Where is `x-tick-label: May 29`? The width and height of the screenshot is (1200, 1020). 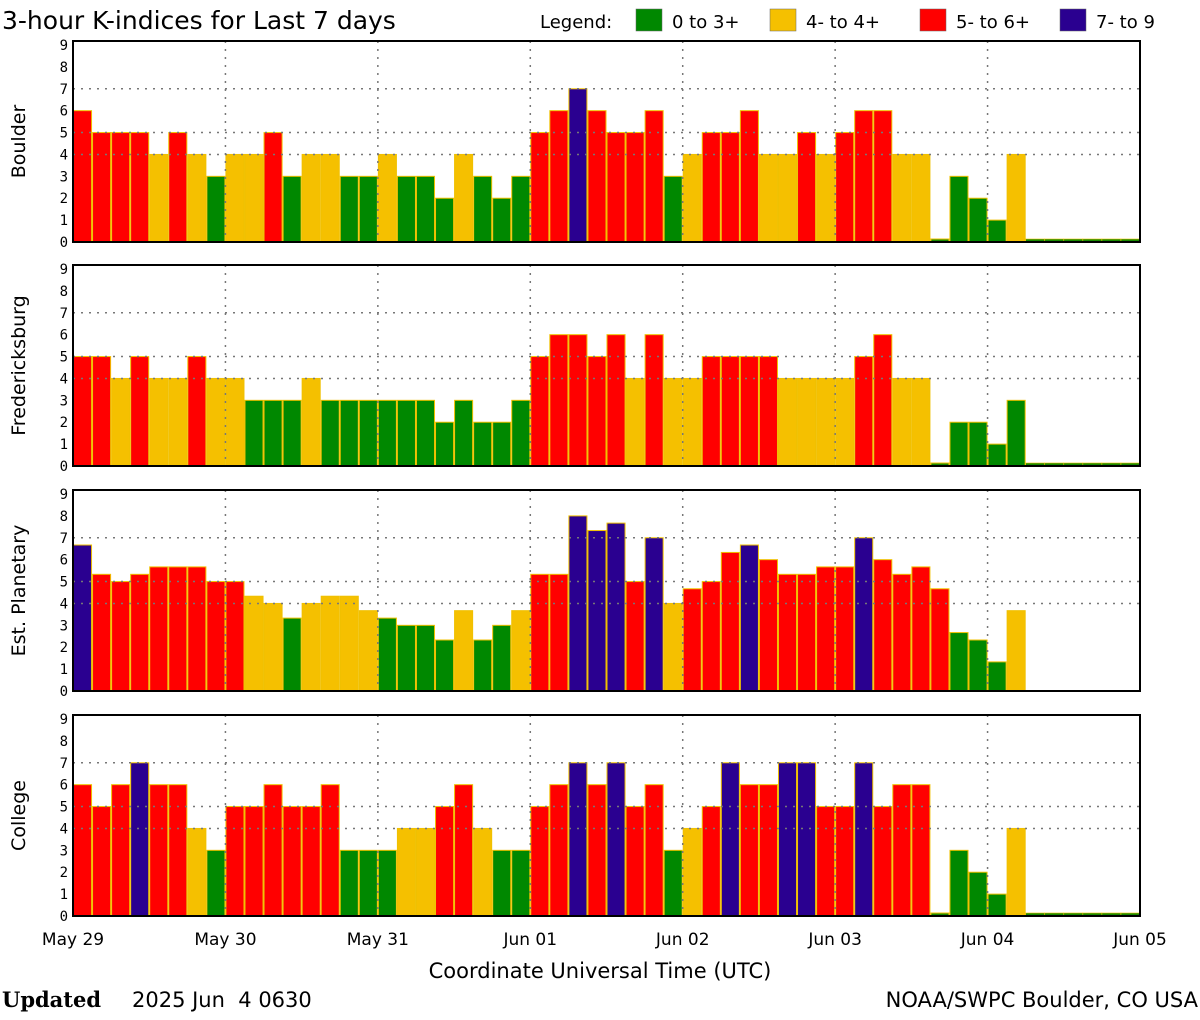
x-tick-label: May 29 is located at coordinates (73, 940).